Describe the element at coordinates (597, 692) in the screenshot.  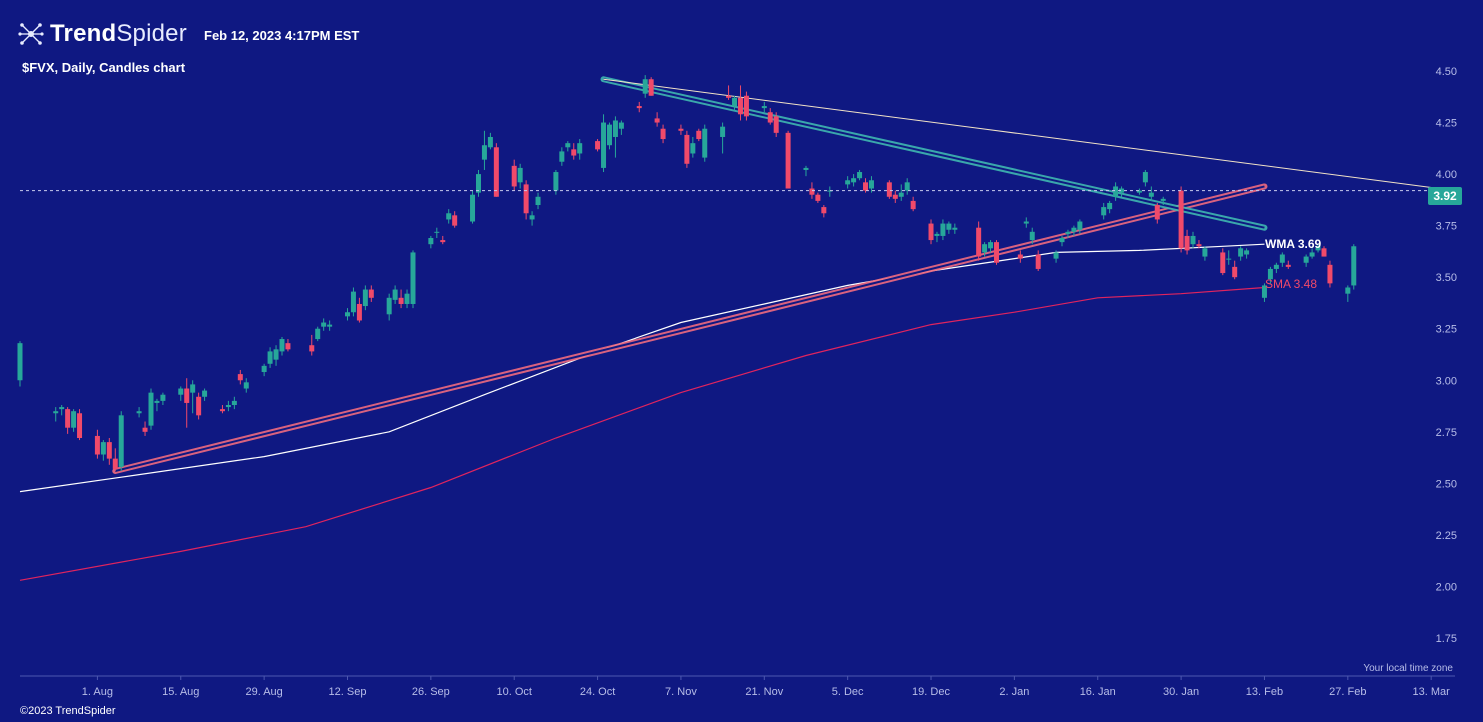
I see `x-tick-label: 24. Oct` at that location.